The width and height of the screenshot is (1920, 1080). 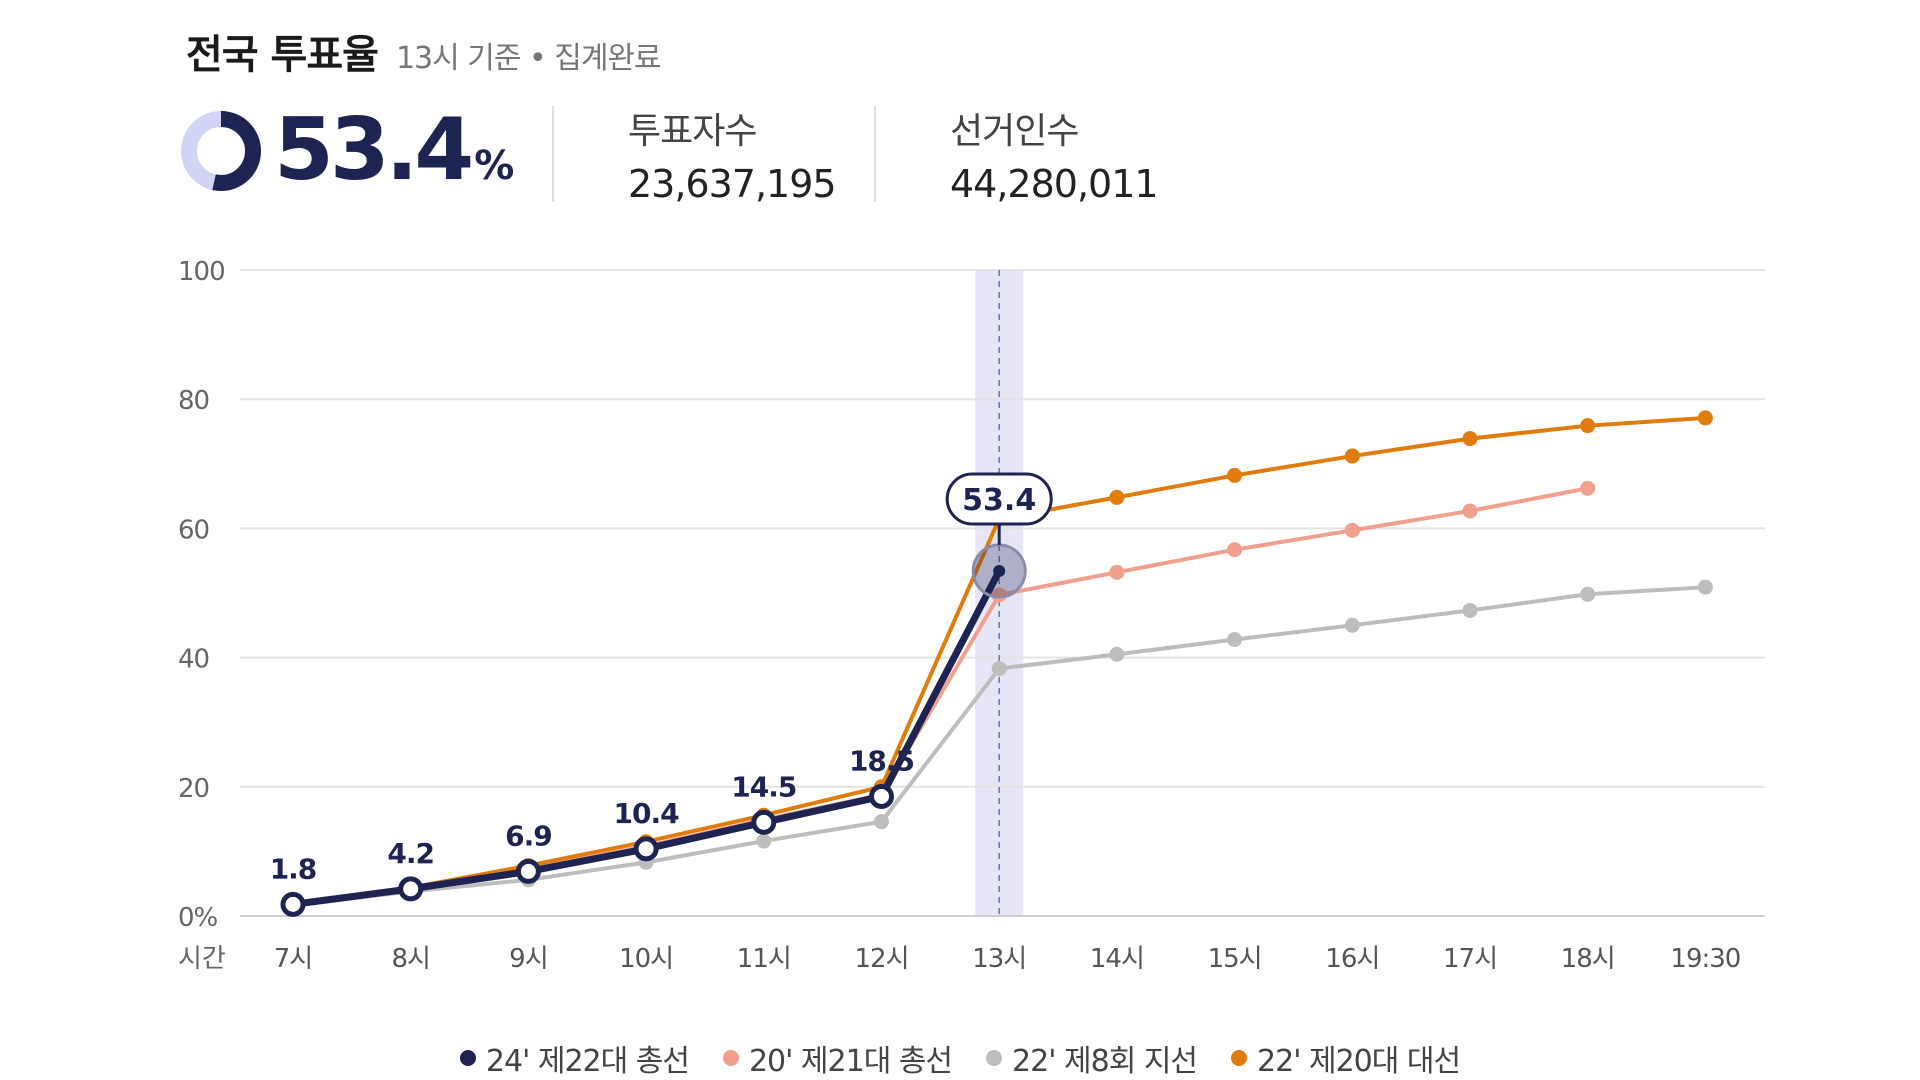 I want to click on legend-label: 24' 제22대 총선, so click(x=587, y=1061).